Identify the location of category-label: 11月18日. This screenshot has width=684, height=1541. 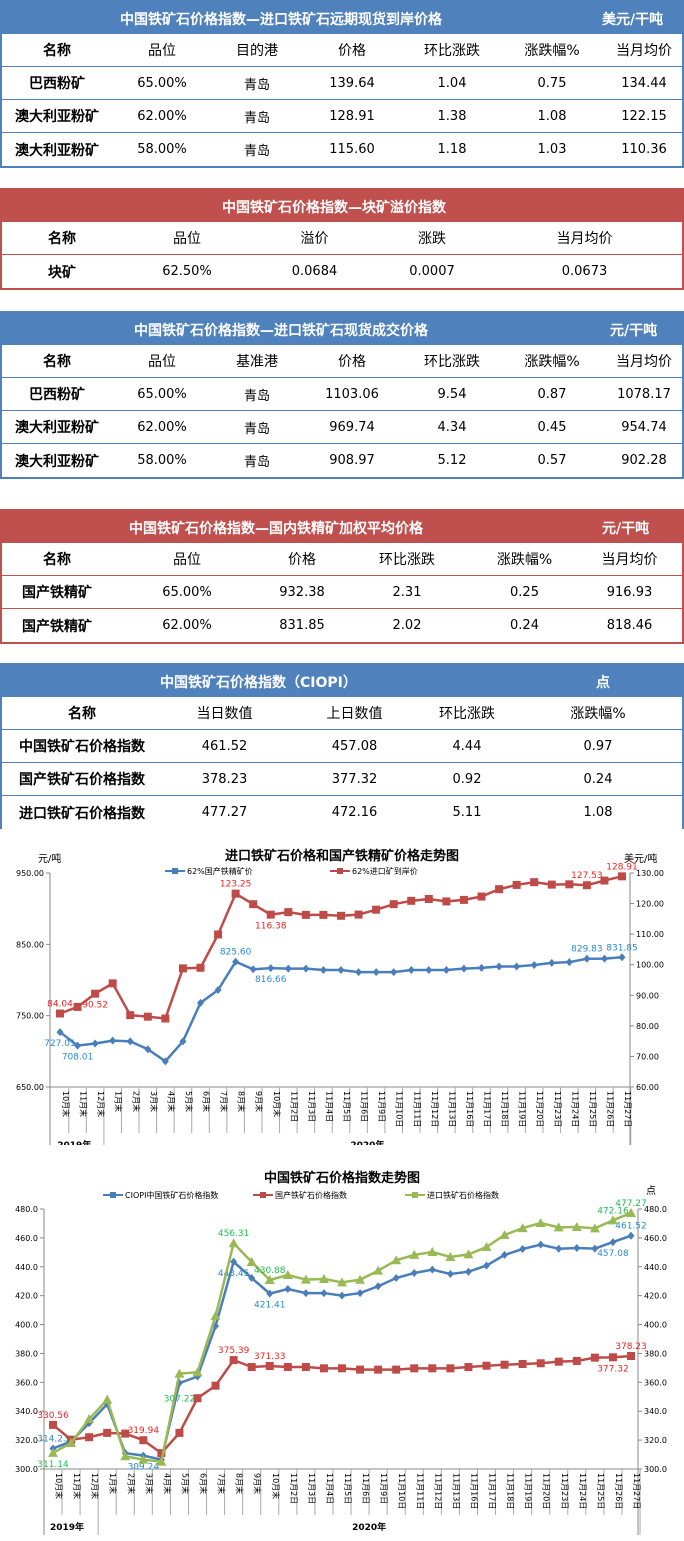
(510, 1491).